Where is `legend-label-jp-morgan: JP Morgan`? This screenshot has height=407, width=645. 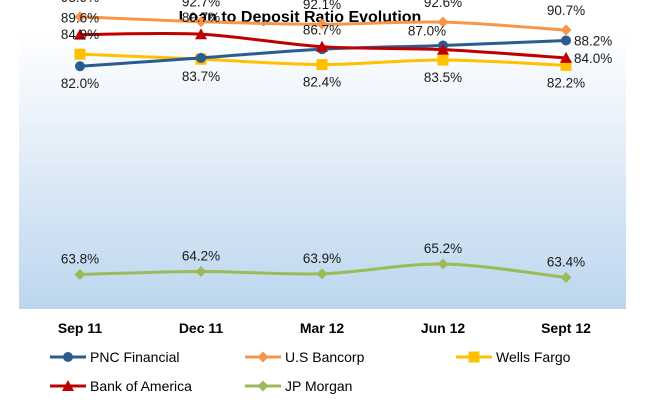 legend-label-jp-morgan: JP Morgan is located at coordinates (318, 386).